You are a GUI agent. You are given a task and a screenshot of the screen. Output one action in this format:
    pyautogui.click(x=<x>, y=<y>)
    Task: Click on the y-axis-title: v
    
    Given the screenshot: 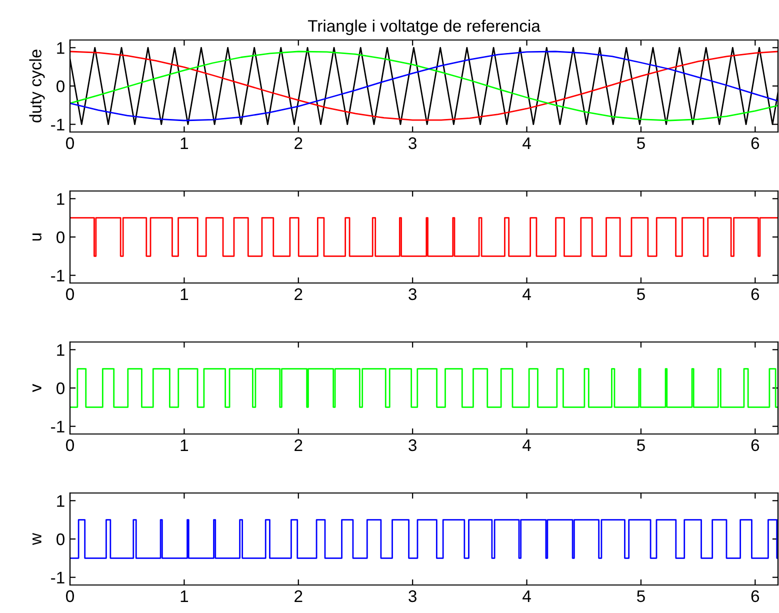 What is the action you would take?
    pyautogui.click(x=37, y=388)
    